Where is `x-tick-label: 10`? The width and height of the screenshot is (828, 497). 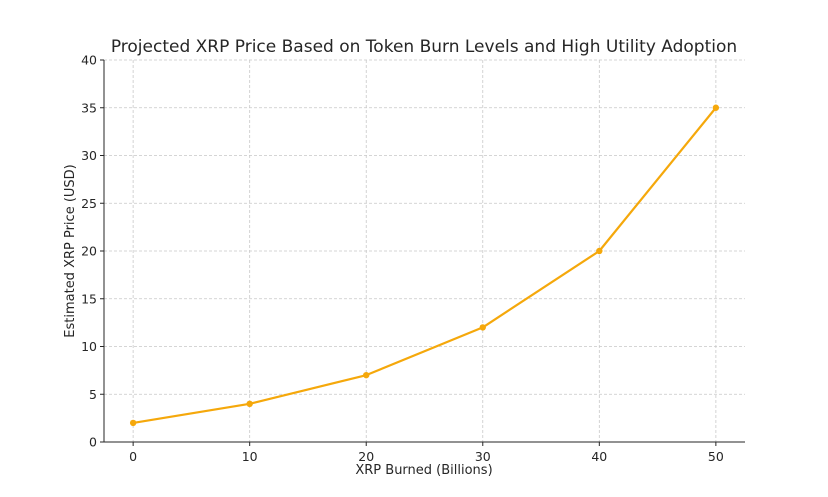
x-tick-label: 10 is located at coordinates (250, 456).